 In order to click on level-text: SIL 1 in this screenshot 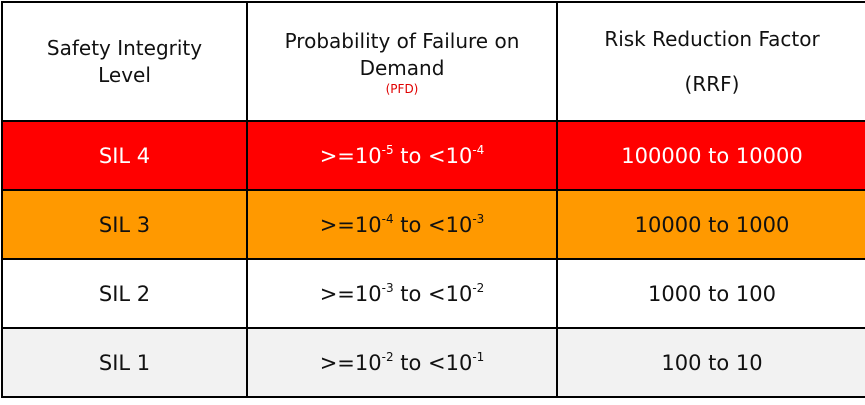, I will do `click(124, 362)`.